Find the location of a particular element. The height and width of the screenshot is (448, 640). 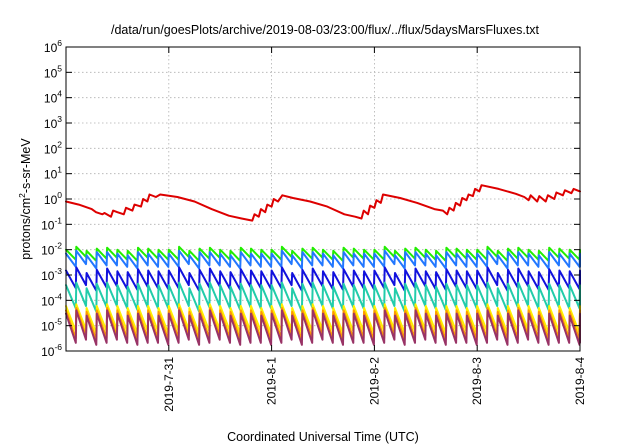

x-tick-label: 2019-8-3 is located at coordinates (477, 381).